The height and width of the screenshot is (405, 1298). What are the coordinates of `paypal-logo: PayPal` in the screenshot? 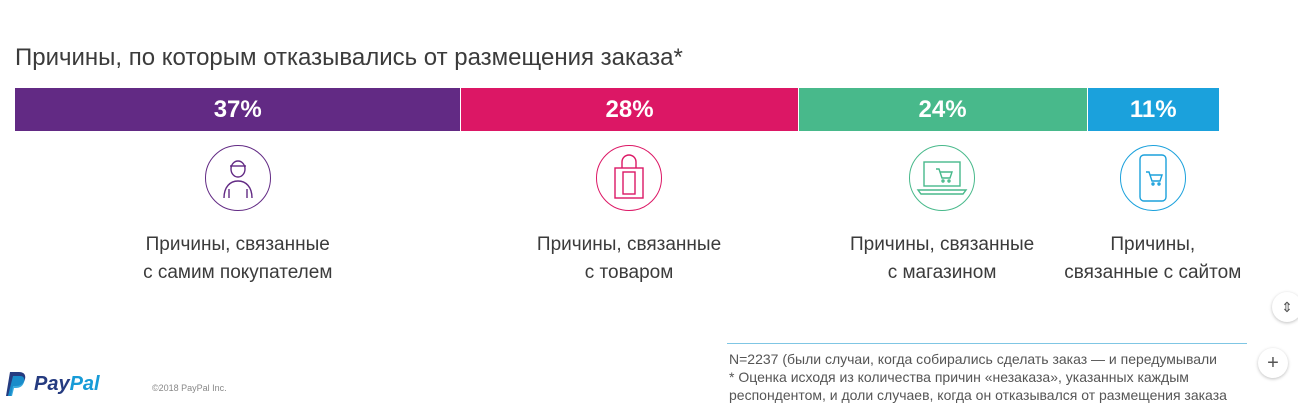 It's located at (53, 384).